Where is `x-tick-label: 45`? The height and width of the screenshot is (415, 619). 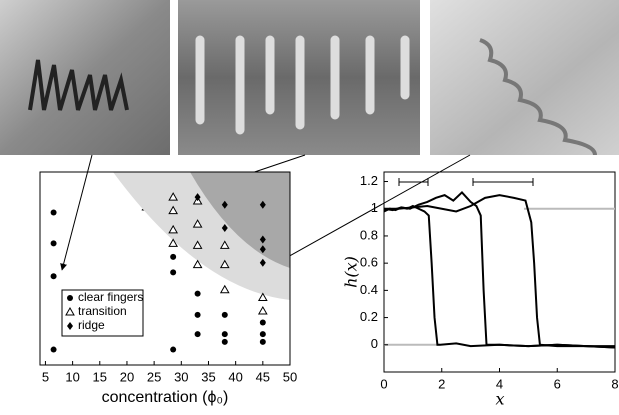
x-tick-label: 45 is located at coordinates (263, 376).